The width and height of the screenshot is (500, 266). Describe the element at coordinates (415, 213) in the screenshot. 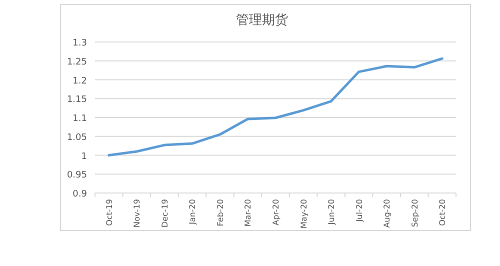

I see `x-tick-label: Sep-20` at that location.